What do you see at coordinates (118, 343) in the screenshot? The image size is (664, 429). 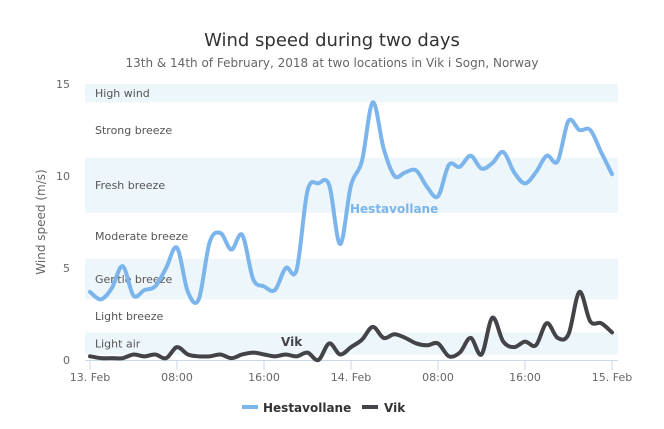 I see `plot-band-label: Light air` at bounding box center [118, 343].